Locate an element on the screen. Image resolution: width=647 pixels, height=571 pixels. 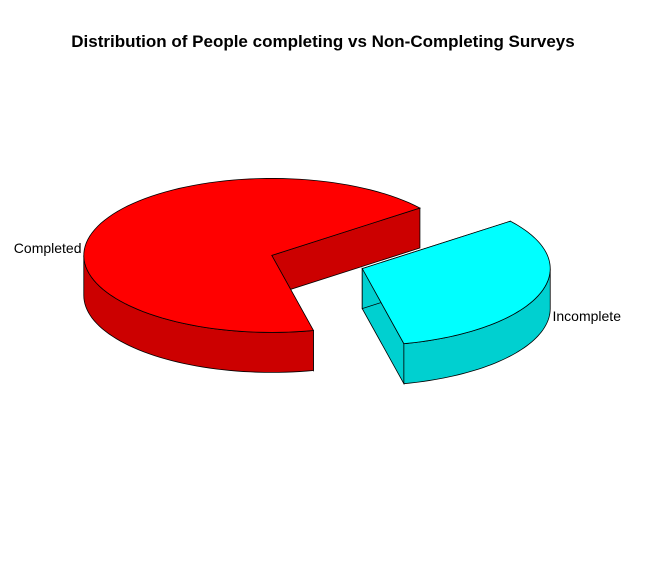
slice-label-incomplete: Incomplete is located at coordinates (587, 316).